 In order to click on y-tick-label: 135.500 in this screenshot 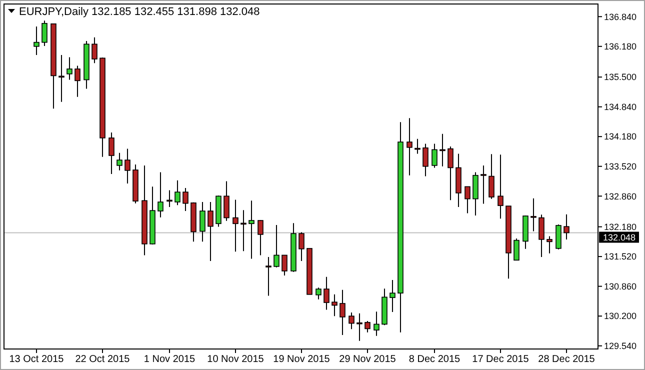, I will do `click(620, 77)`.